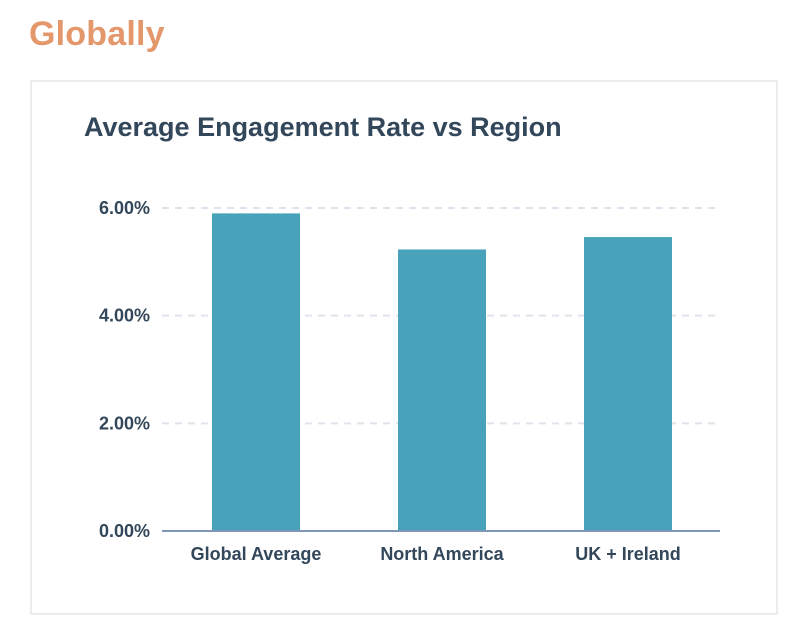 Image resolution: width=810 pixels, height=642 pixels. I want to click on x-category-label: North America, so click(442, 554).